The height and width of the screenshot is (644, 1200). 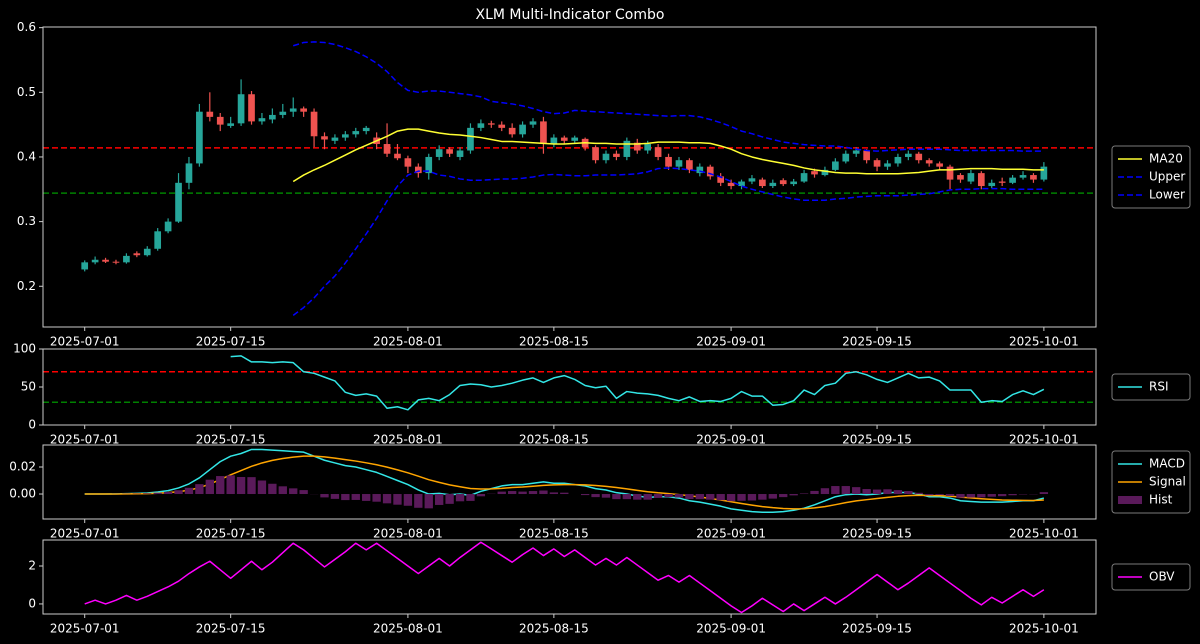 I want to click on y-tick-label: 50, so click(x=28, y=387).